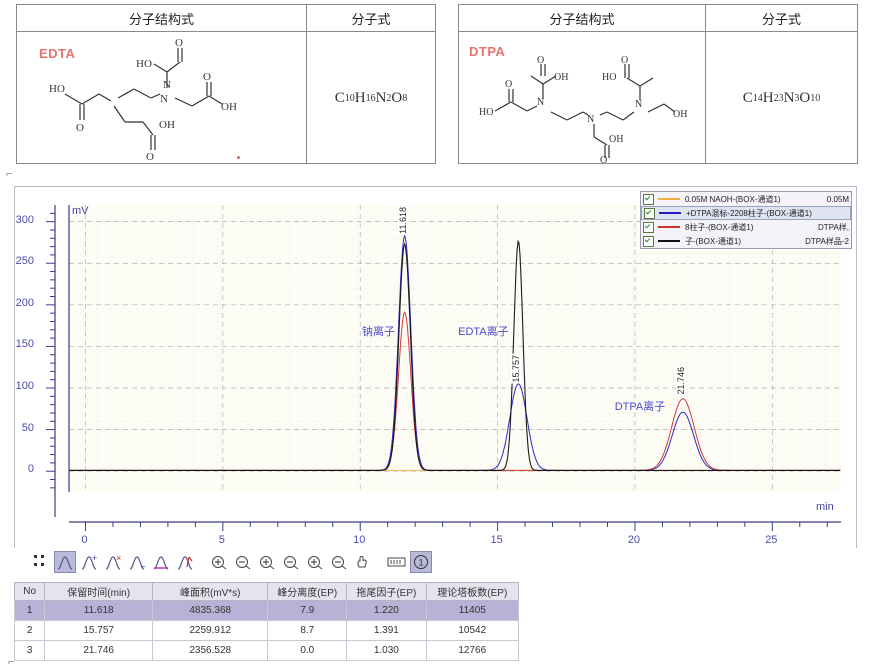 The height and width of the screenshot is (668, 871). I want to click on column-header-0: No, so click(29, 591).